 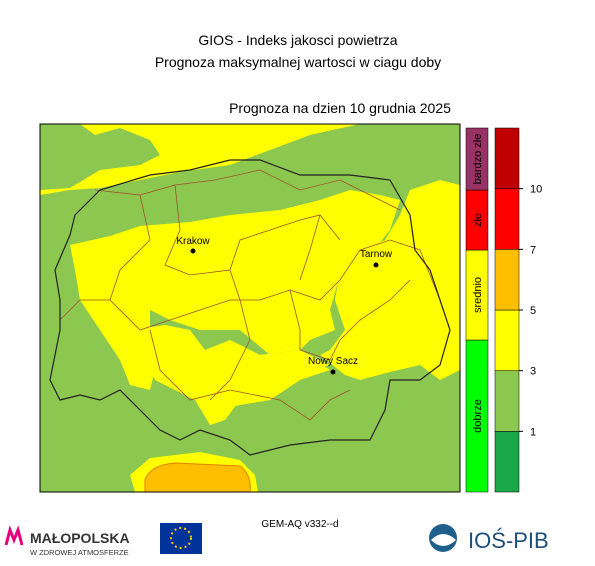 What do you see at coordinates (508, 540) in the screenshot?
I see `logo-text: IOŚ-PIB` at bounding box center [508, 540].